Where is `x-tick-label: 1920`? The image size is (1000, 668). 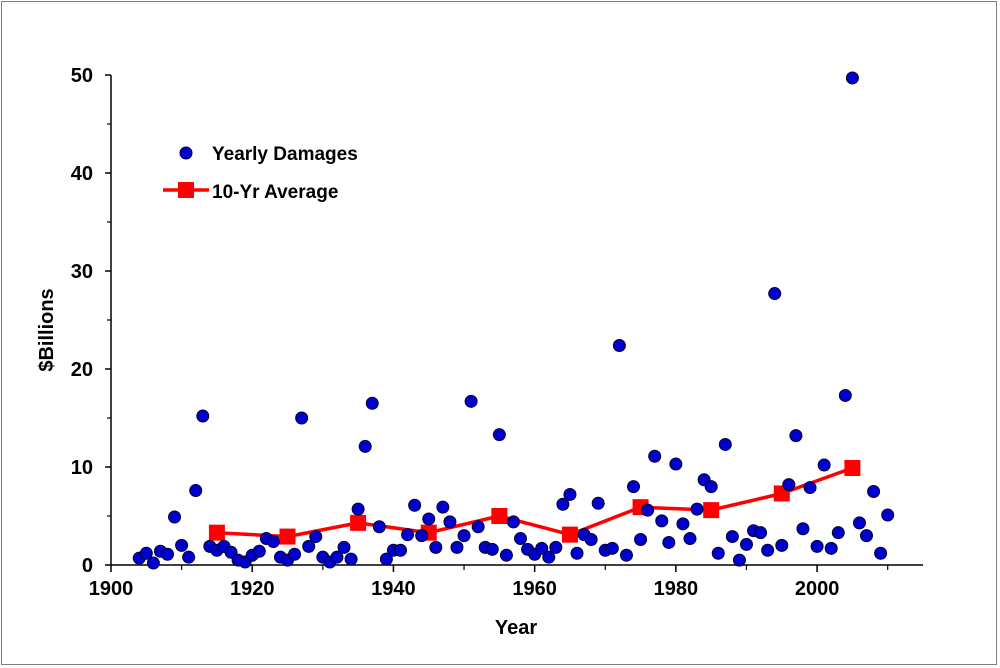 x-tick-label: 1920 is located at coordinates (252, 589).